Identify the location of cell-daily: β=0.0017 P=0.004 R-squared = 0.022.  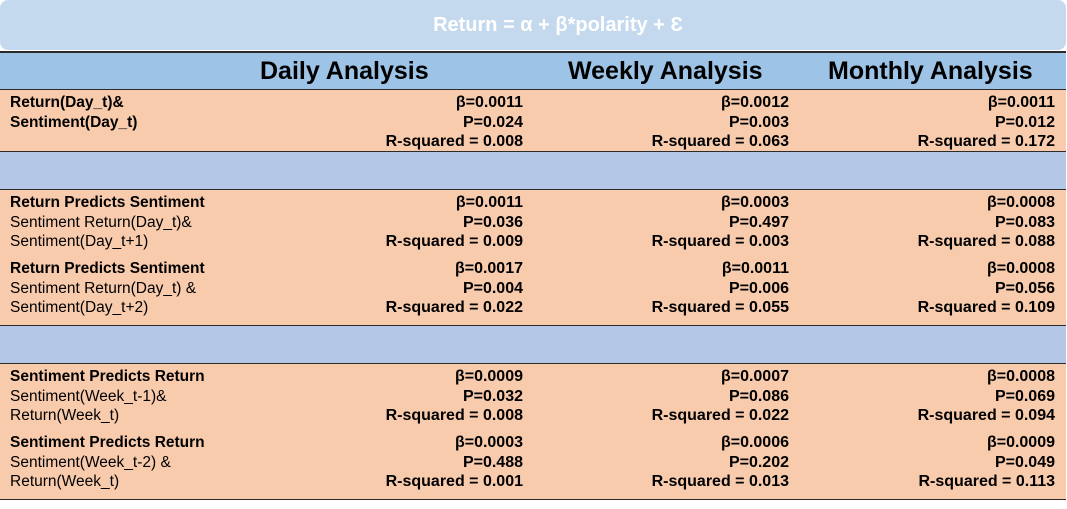
(454, 288).